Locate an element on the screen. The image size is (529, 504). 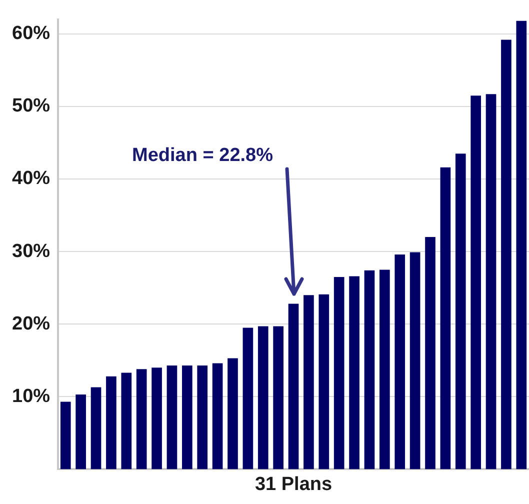
annotation: Median = 22.8% is located at coordinates (203, 155).